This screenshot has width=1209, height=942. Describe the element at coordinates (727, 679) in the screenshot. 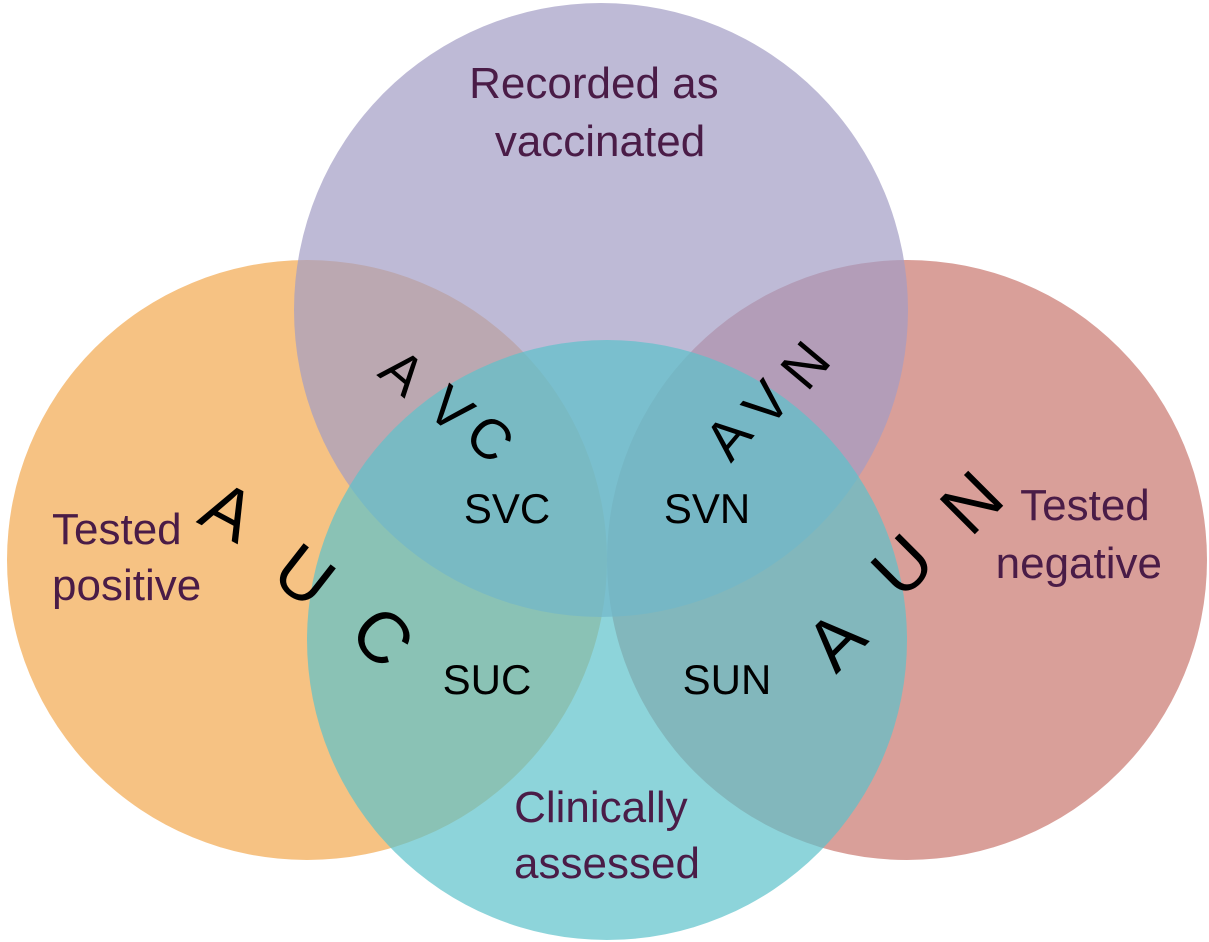

I see `region-label-sun: SUN` at that location.